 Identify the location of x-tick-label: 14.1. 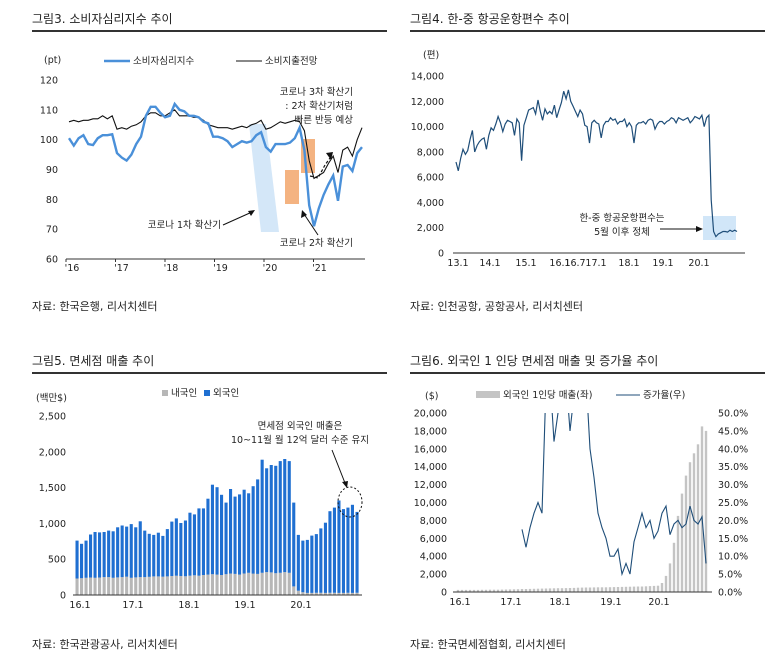
(489, 263).